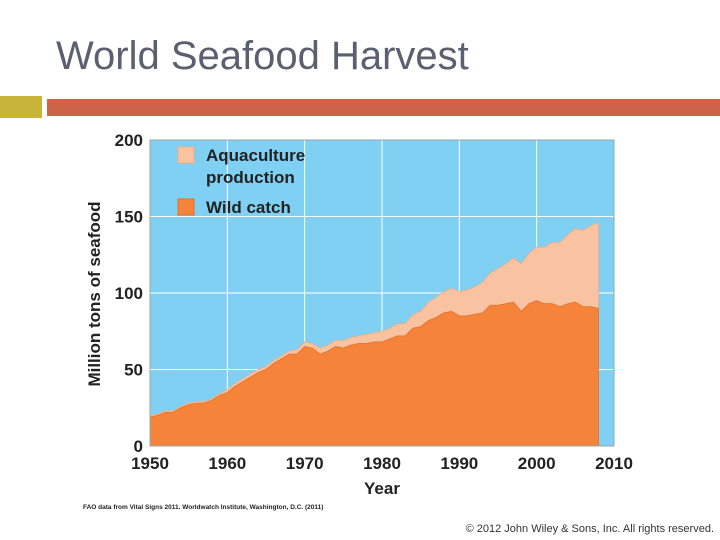  What do you see at coordinates (305, 463) in the screenshot?
I see `x-tick-label-1970: 1970` at bounding box center [305, 463].